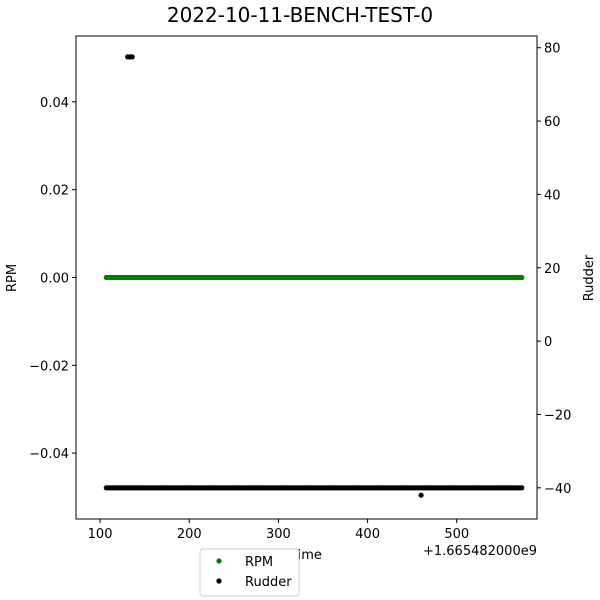 This screenshot has width=600, height=600. I want to click on x-axis: 100 200 300 400 500, so click(278, 530).